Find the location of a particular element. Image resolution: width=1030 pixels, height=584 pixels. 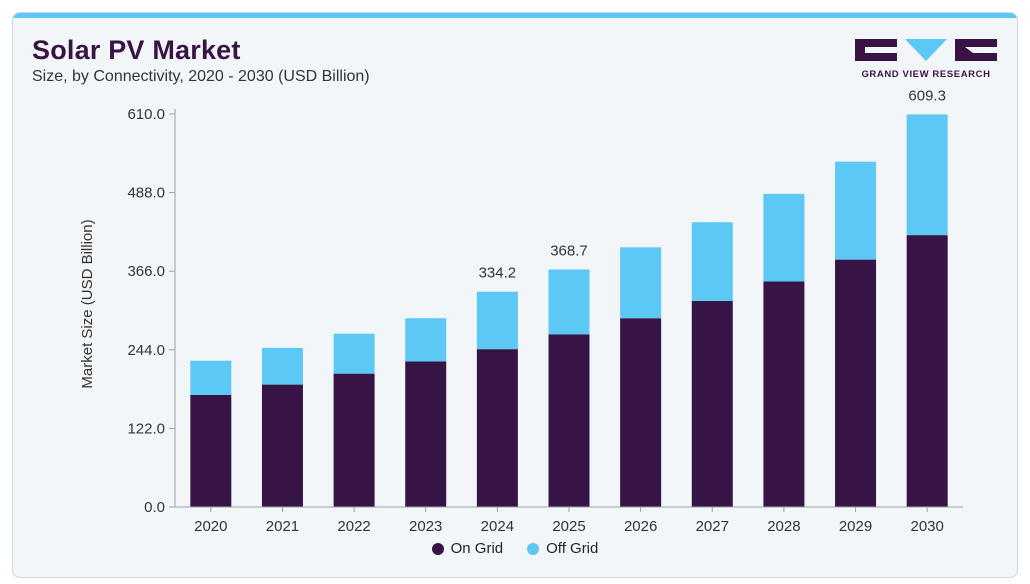

bar-on-grid-2028 is located at coordinates (784, 394).